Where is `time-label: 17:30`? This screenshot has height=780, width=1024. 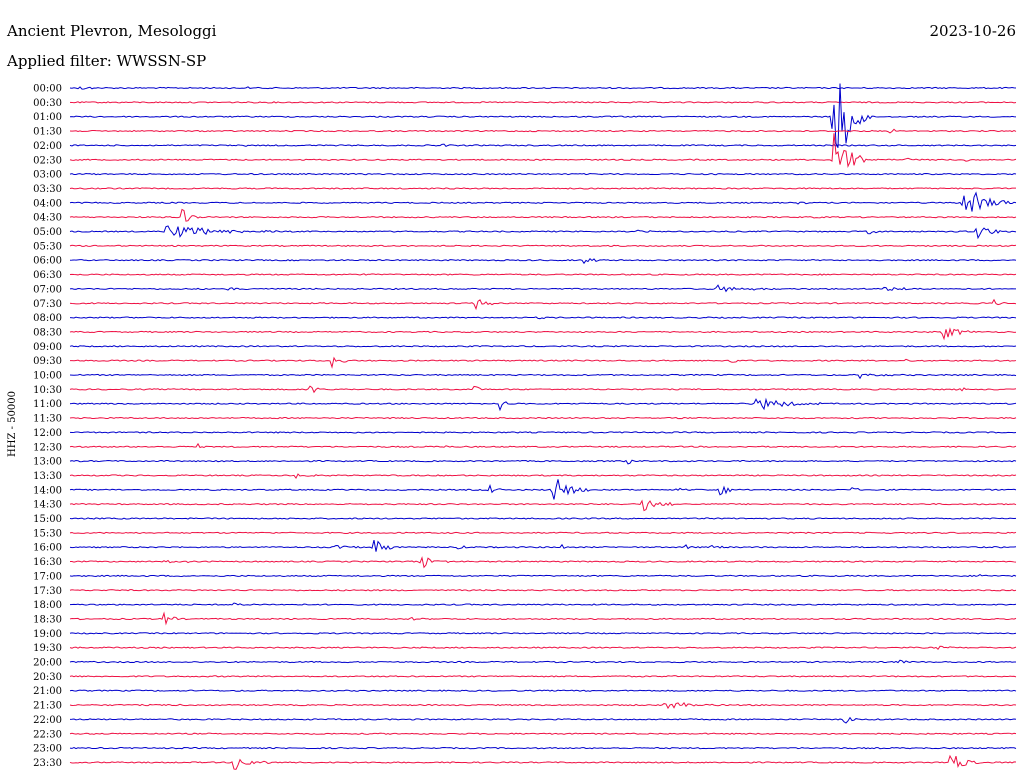
time-label: 17:30 is located at coordinates (47, 591).